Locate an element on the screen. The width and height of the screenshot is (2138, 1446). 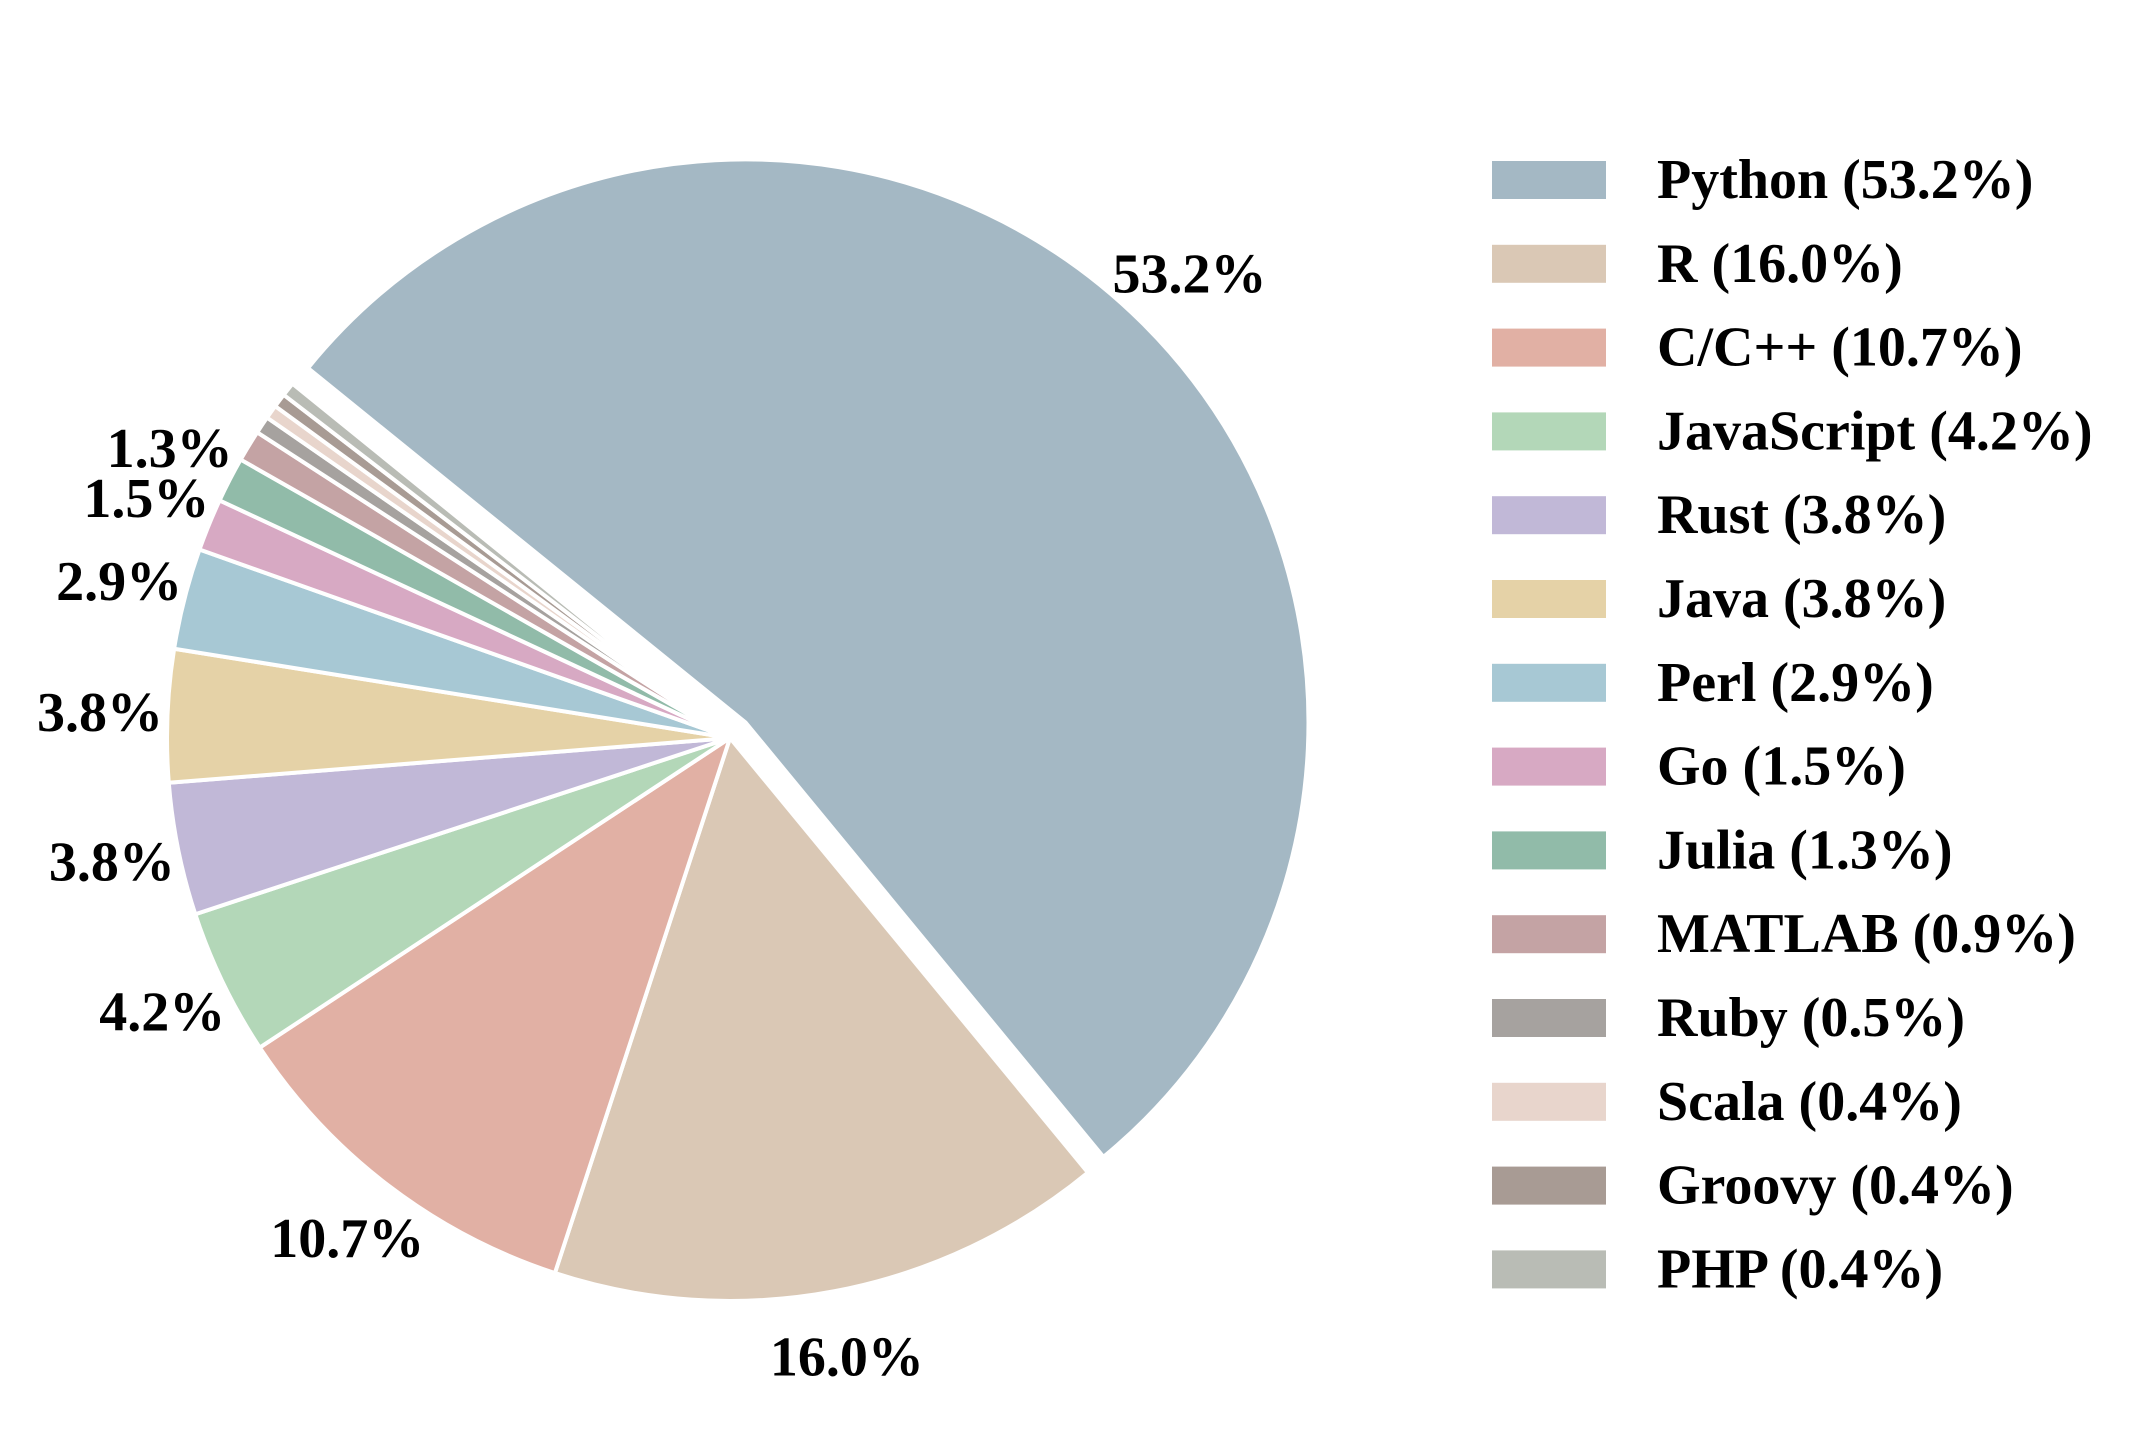
legend-label: R (16.0%) is located at coordinates (1780, 264).